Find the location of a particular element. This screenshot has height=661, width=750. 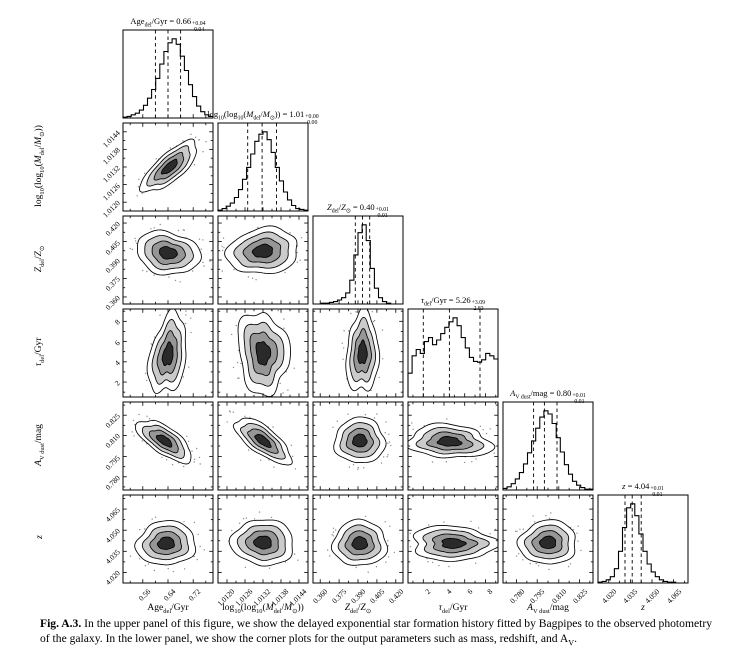

caption-period: . is located at coordinates (575, 639).